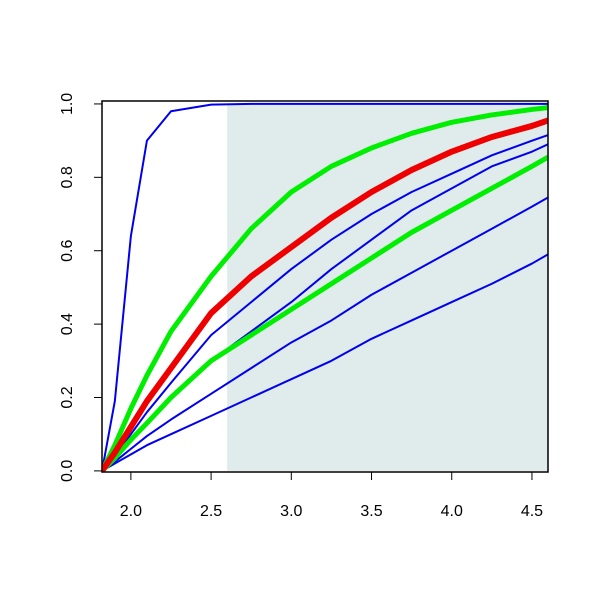 This screenshot has height=605, width=600. Describe the element at coordinates (67, 251) in the screenshot. I see `y-tick-label: 0.6` at that location.